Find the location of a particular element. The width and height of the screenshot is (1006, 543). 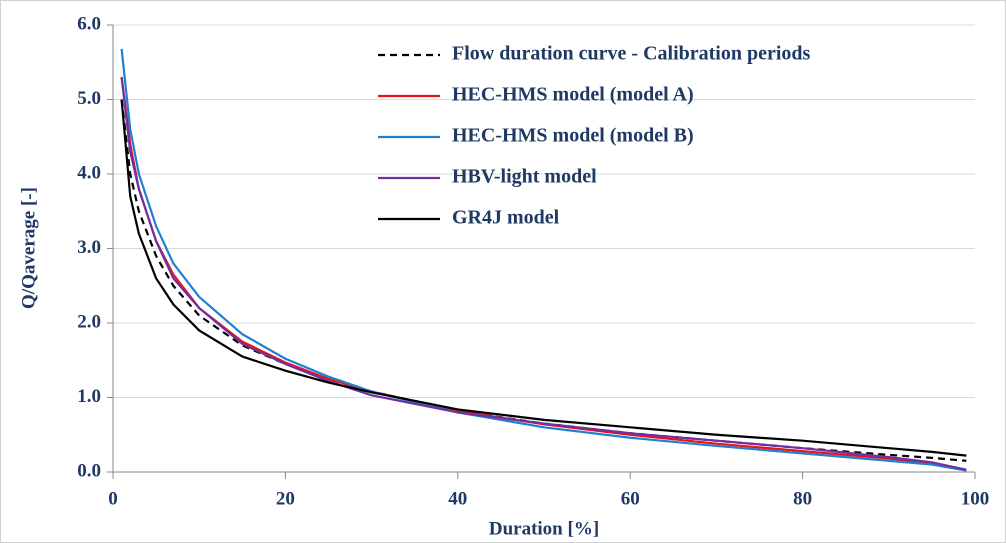

x-axis-label: Duration [%] is located at coordinates (544, 528).